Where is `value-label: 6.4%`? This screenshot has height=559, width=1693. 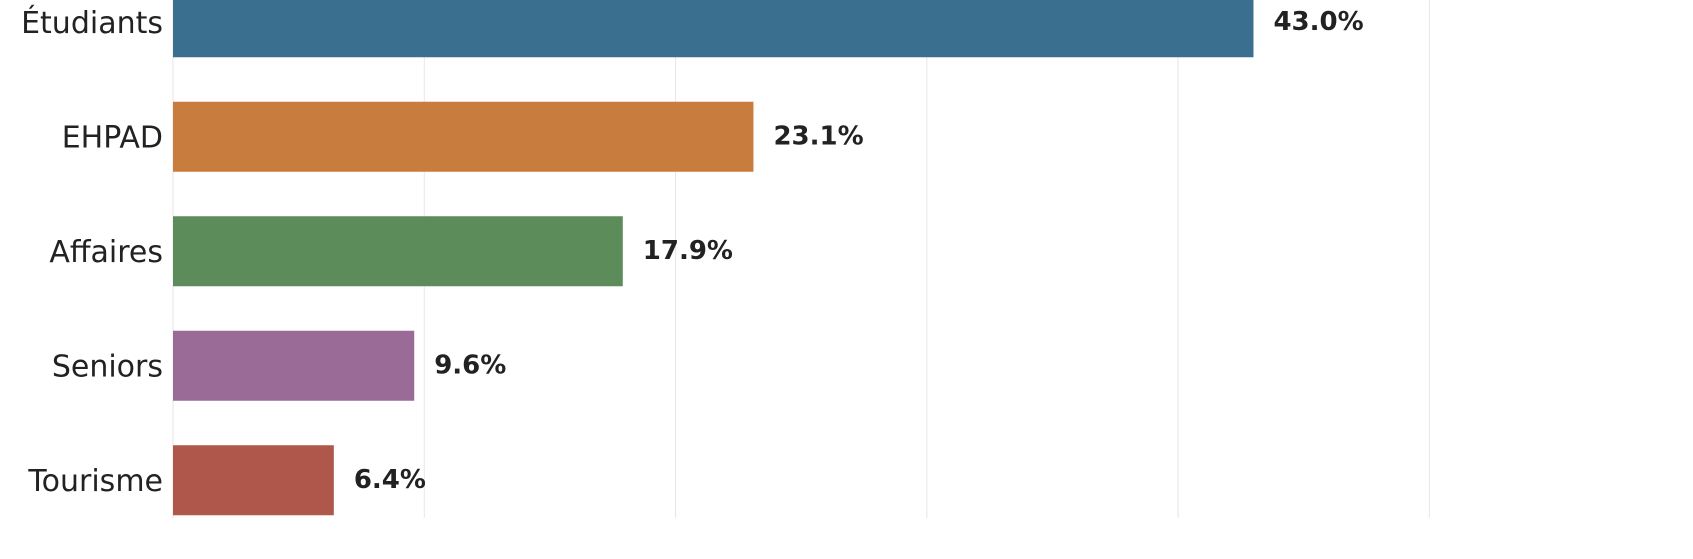 value-label: 6.4% is located at coordinates (390, 480).